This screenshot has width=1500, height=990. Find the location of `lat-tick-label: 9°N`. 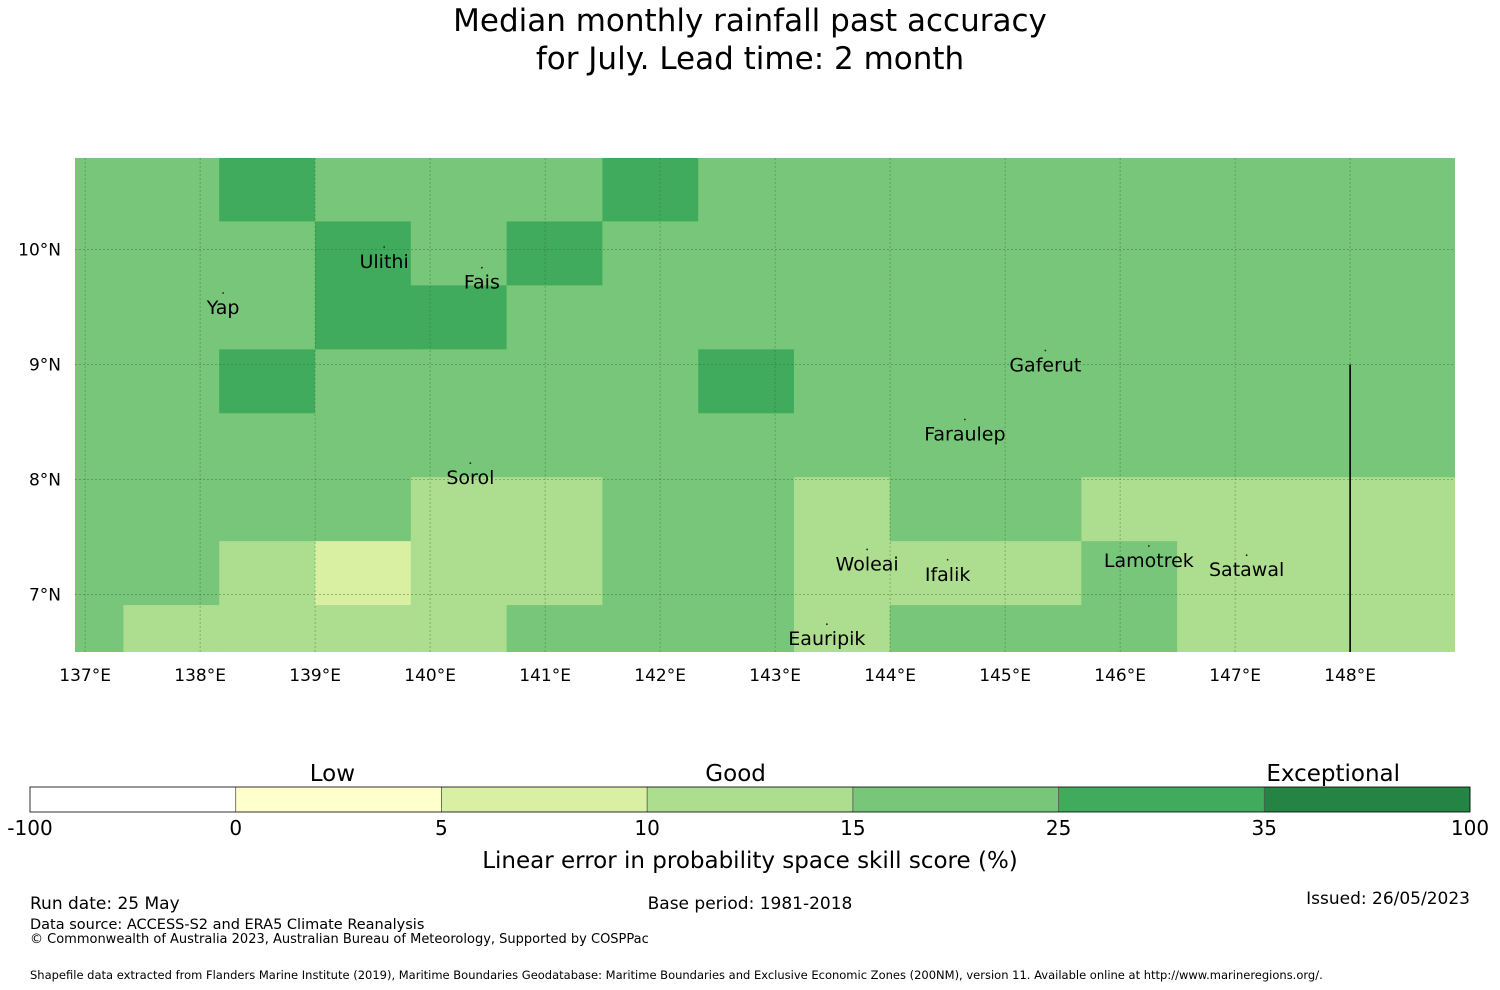

lat-tick-label: 9°N is located at coordinates (45, 366).